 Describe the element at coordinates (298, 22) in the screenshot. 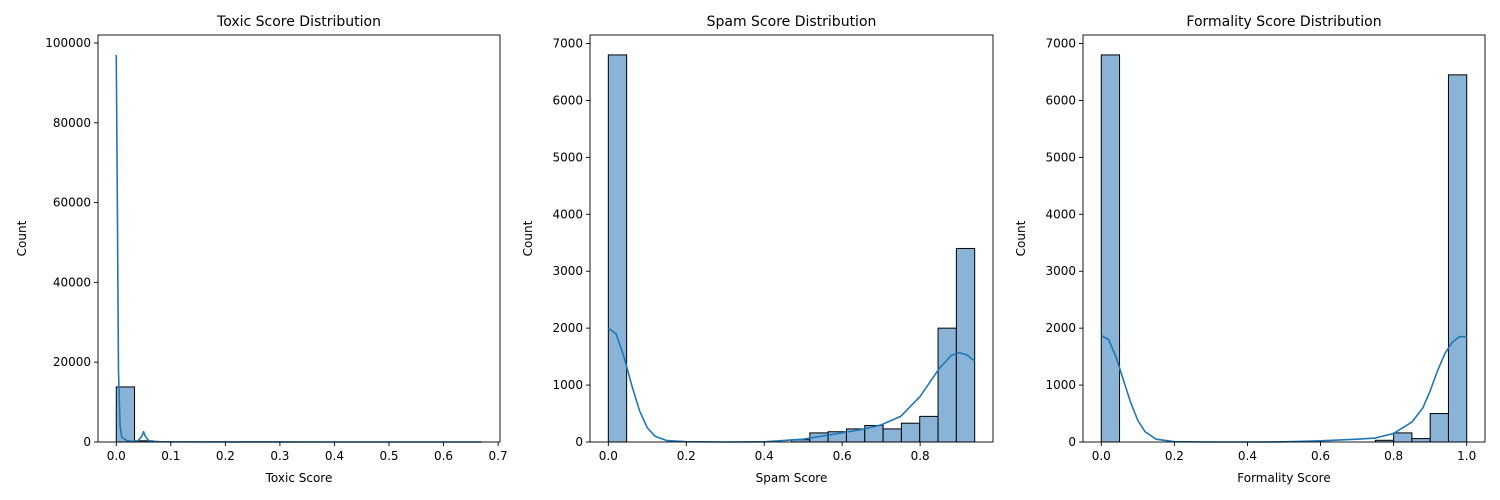

I see `chart-title: Toxic Score Distribution` at that location.